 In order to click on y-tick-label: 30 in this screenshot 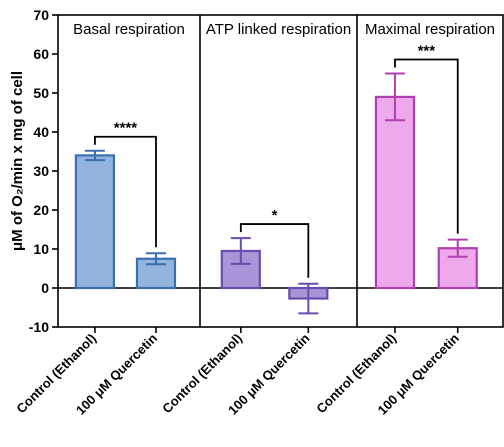, I will do `click(41, 171)`.